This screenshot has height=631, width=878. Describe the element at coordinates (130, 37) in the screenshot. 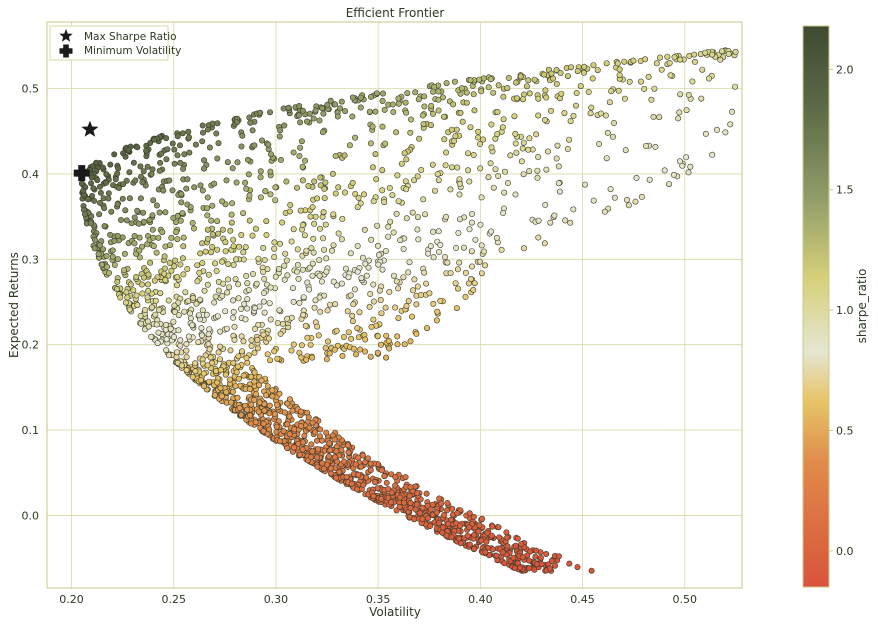

I see `legend-label-max-sharpe: Max Sharpe Ratio` at that location.